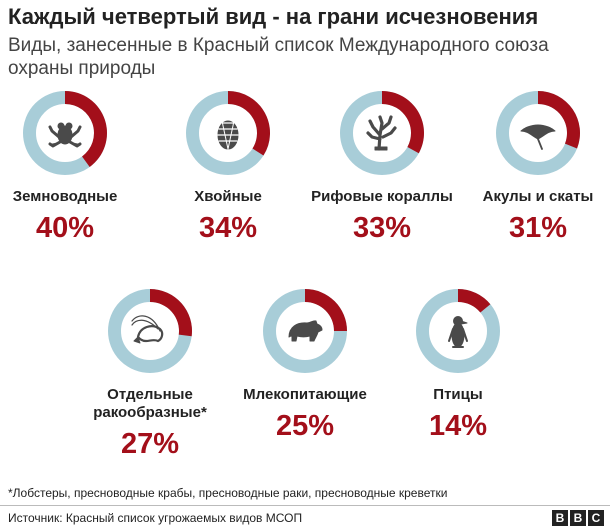  What do you see at coordinates (305, 426) in the screenshot?
I see `percent-value: 25%` at bounding box center [305, 426].